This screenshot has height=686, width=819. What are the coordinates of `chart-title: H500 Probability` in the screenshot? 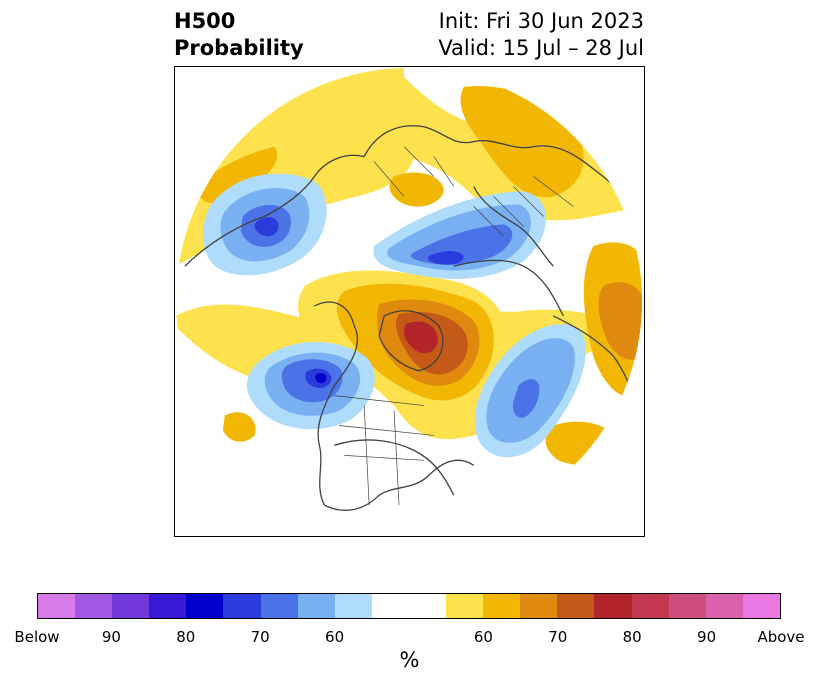 It's located at (239, 35).